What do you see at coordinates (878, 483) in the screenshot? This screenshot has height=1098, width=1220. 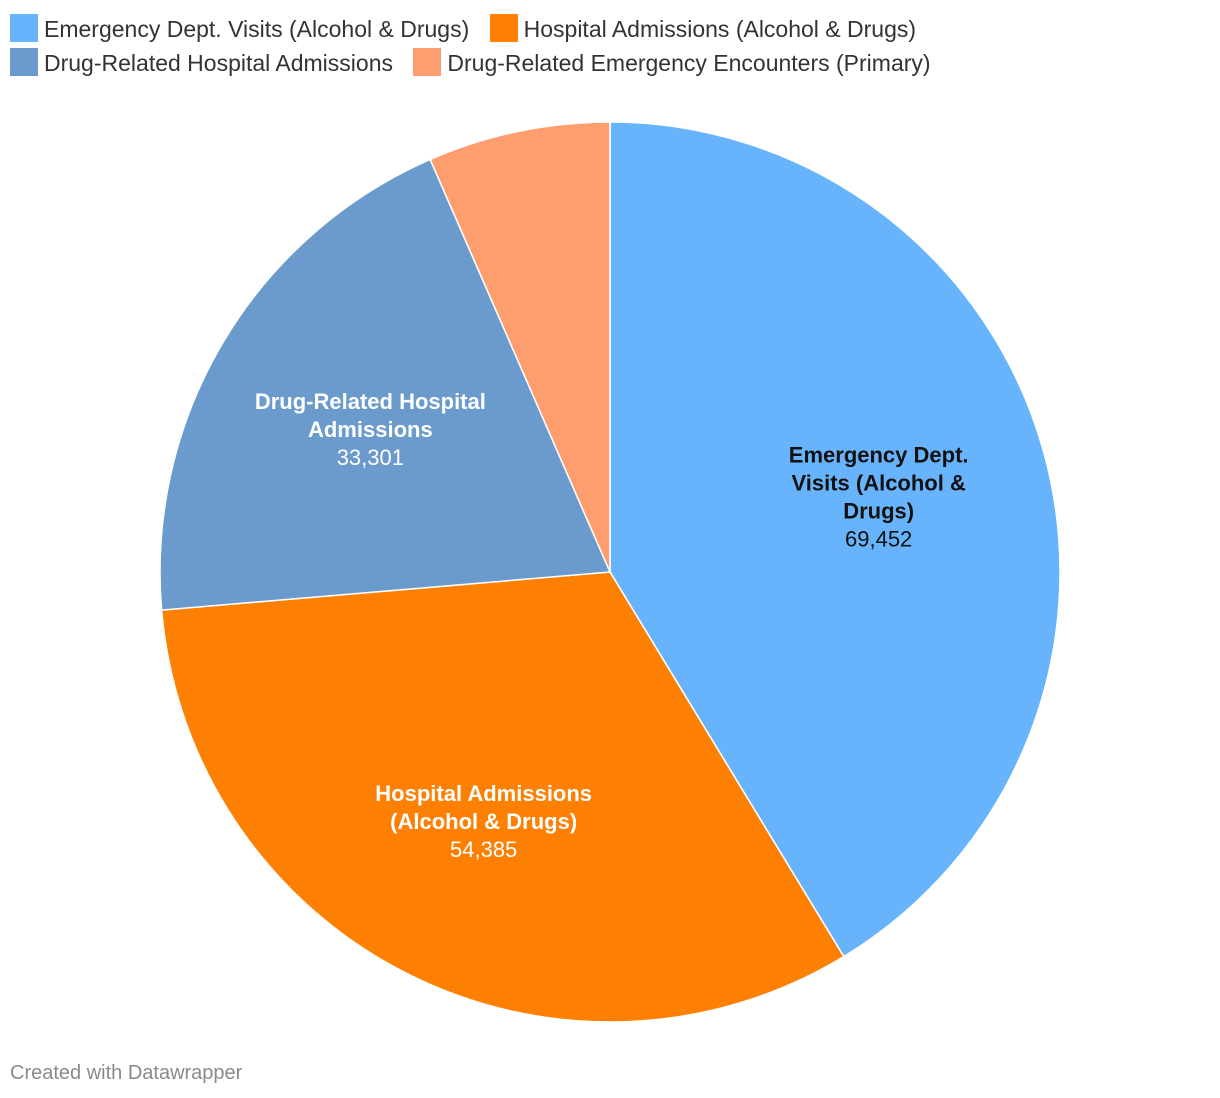 I see `slice-label-line: Visits (Alcohol &` at bounding box center [878, 483].